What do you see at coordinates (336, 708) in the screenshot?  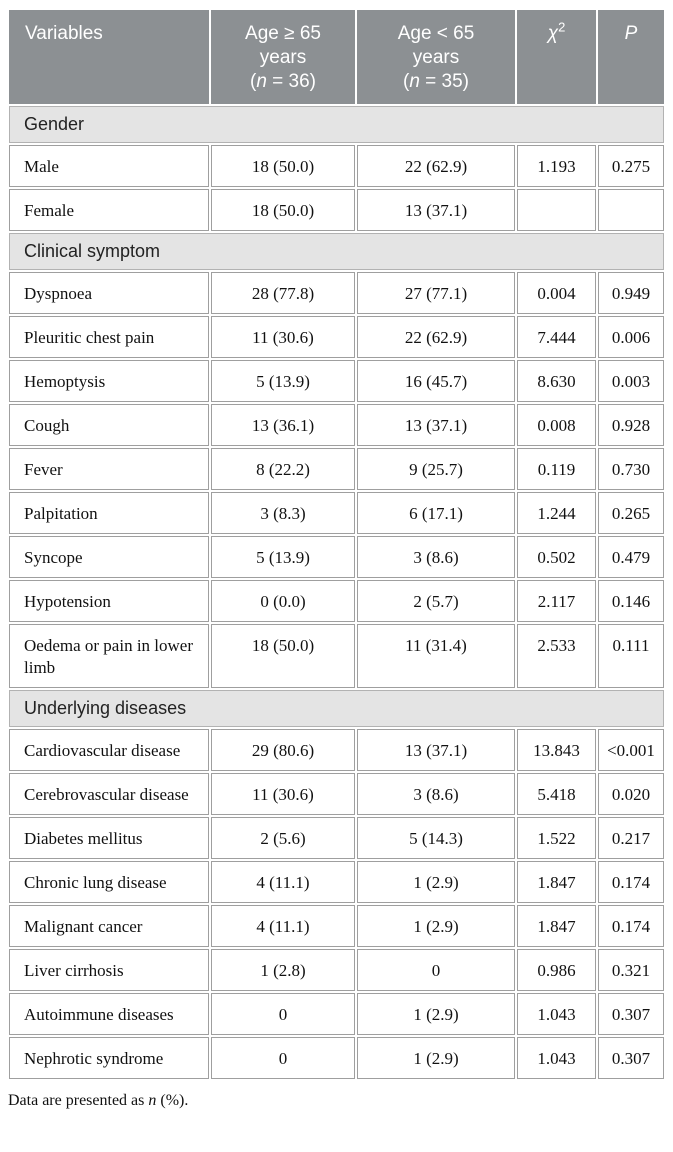 I see `section-label: Underlying diseases` at bounding box center [336, 708].